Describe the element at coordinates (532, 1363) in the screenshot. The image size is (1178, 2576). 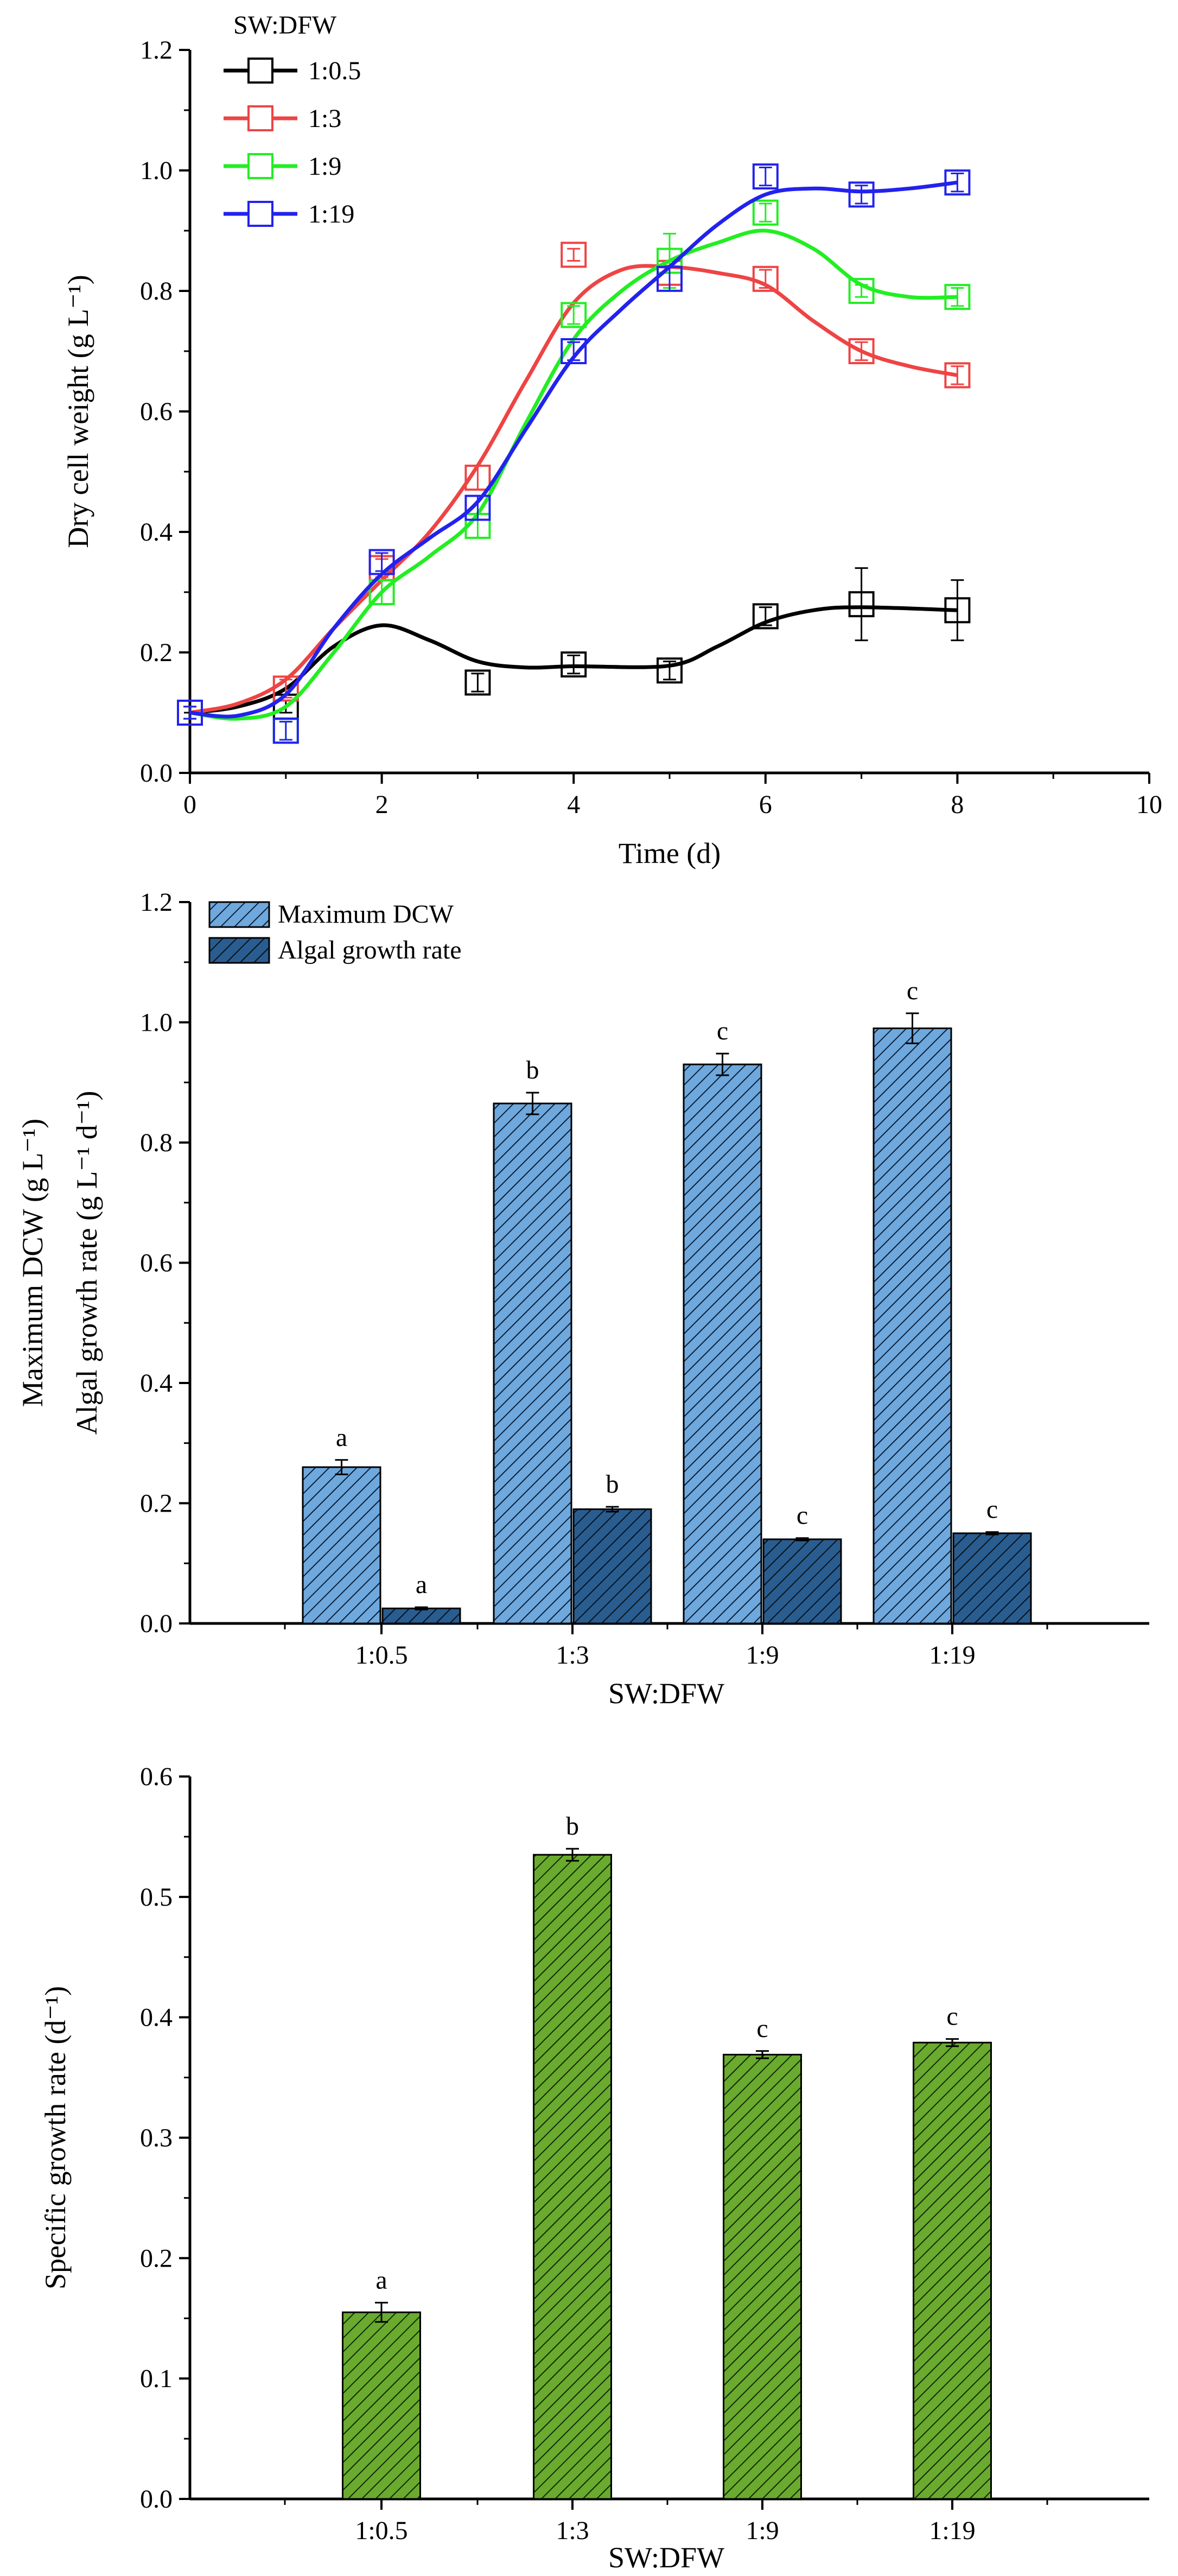
I see `bar-Maximum DCW-1:3` at that location.